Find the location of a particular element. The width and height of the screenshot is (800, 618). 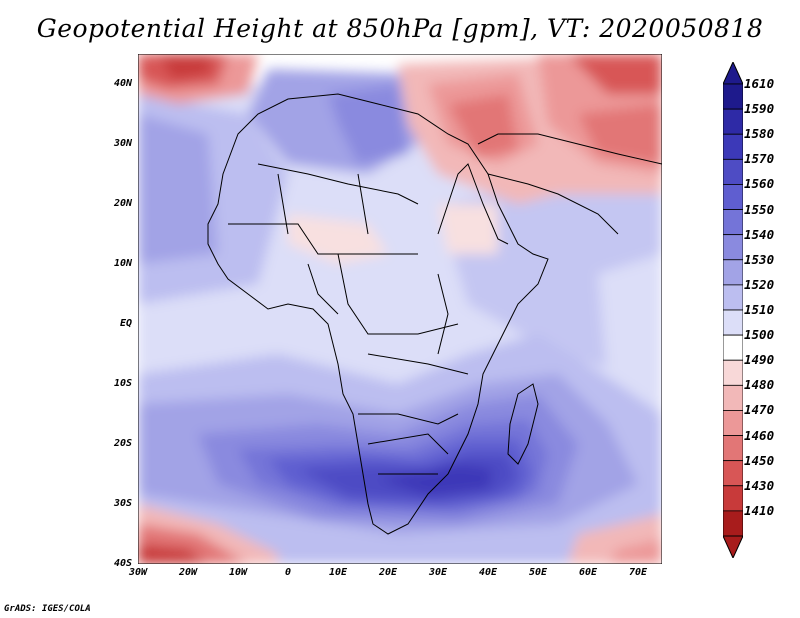

lat-tick-label: 10N is located at coordinates (122, 263).